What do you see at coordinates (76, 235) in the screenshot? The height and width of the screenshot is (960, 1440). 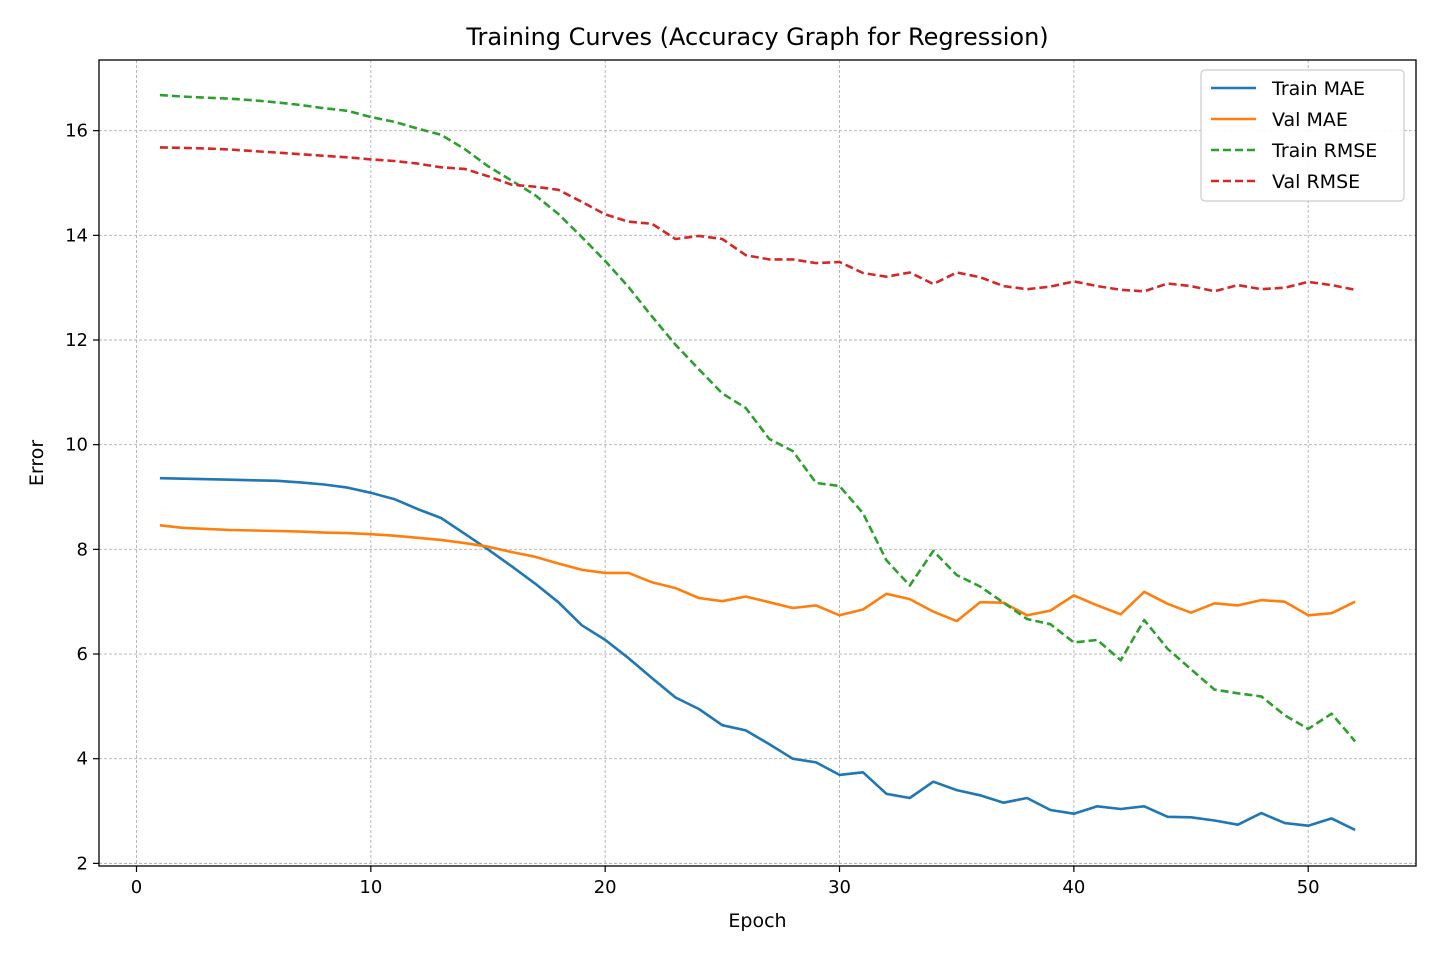 I see `y-tick-label: 14` at bounding box center [76, 235].